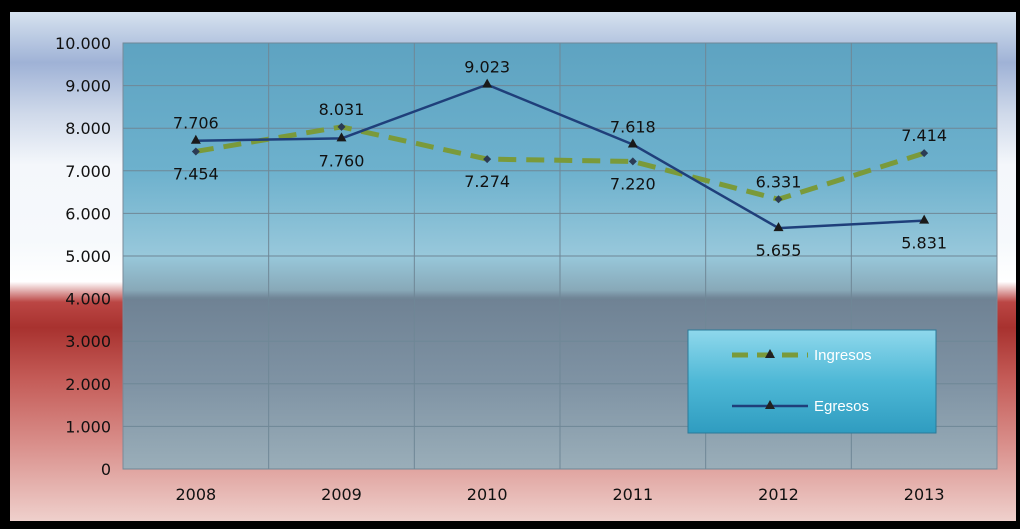 This screenshot has width=1020, height=529. What do you see at coordinates (779, 181) in the screenshot?
I see `ingresos-data-label: 6.331` at bounding box center [779, 181].